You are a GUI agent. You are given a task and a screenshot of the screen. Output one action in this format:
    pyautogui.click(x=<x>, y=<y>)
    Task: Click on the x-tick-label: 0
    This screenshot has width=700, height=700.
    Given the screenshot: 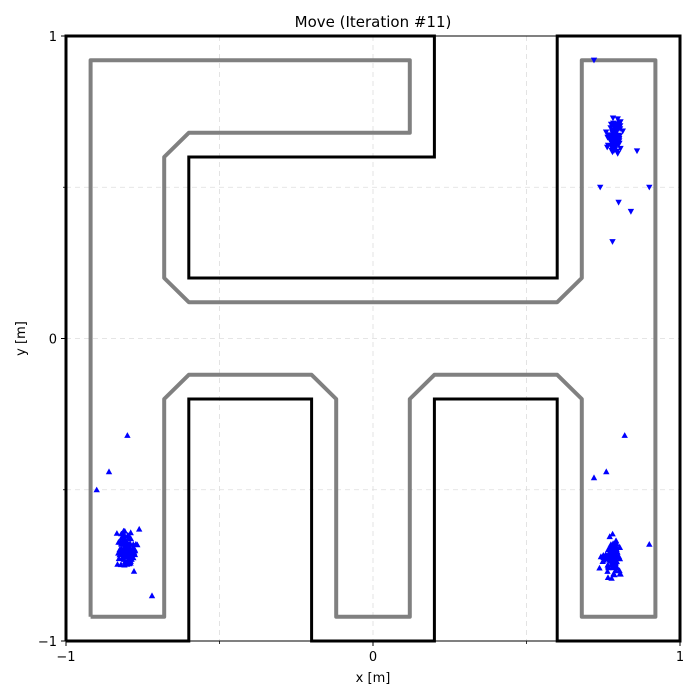 What is the action you would take?
    pyautogui.click(x=373, y=657)
    